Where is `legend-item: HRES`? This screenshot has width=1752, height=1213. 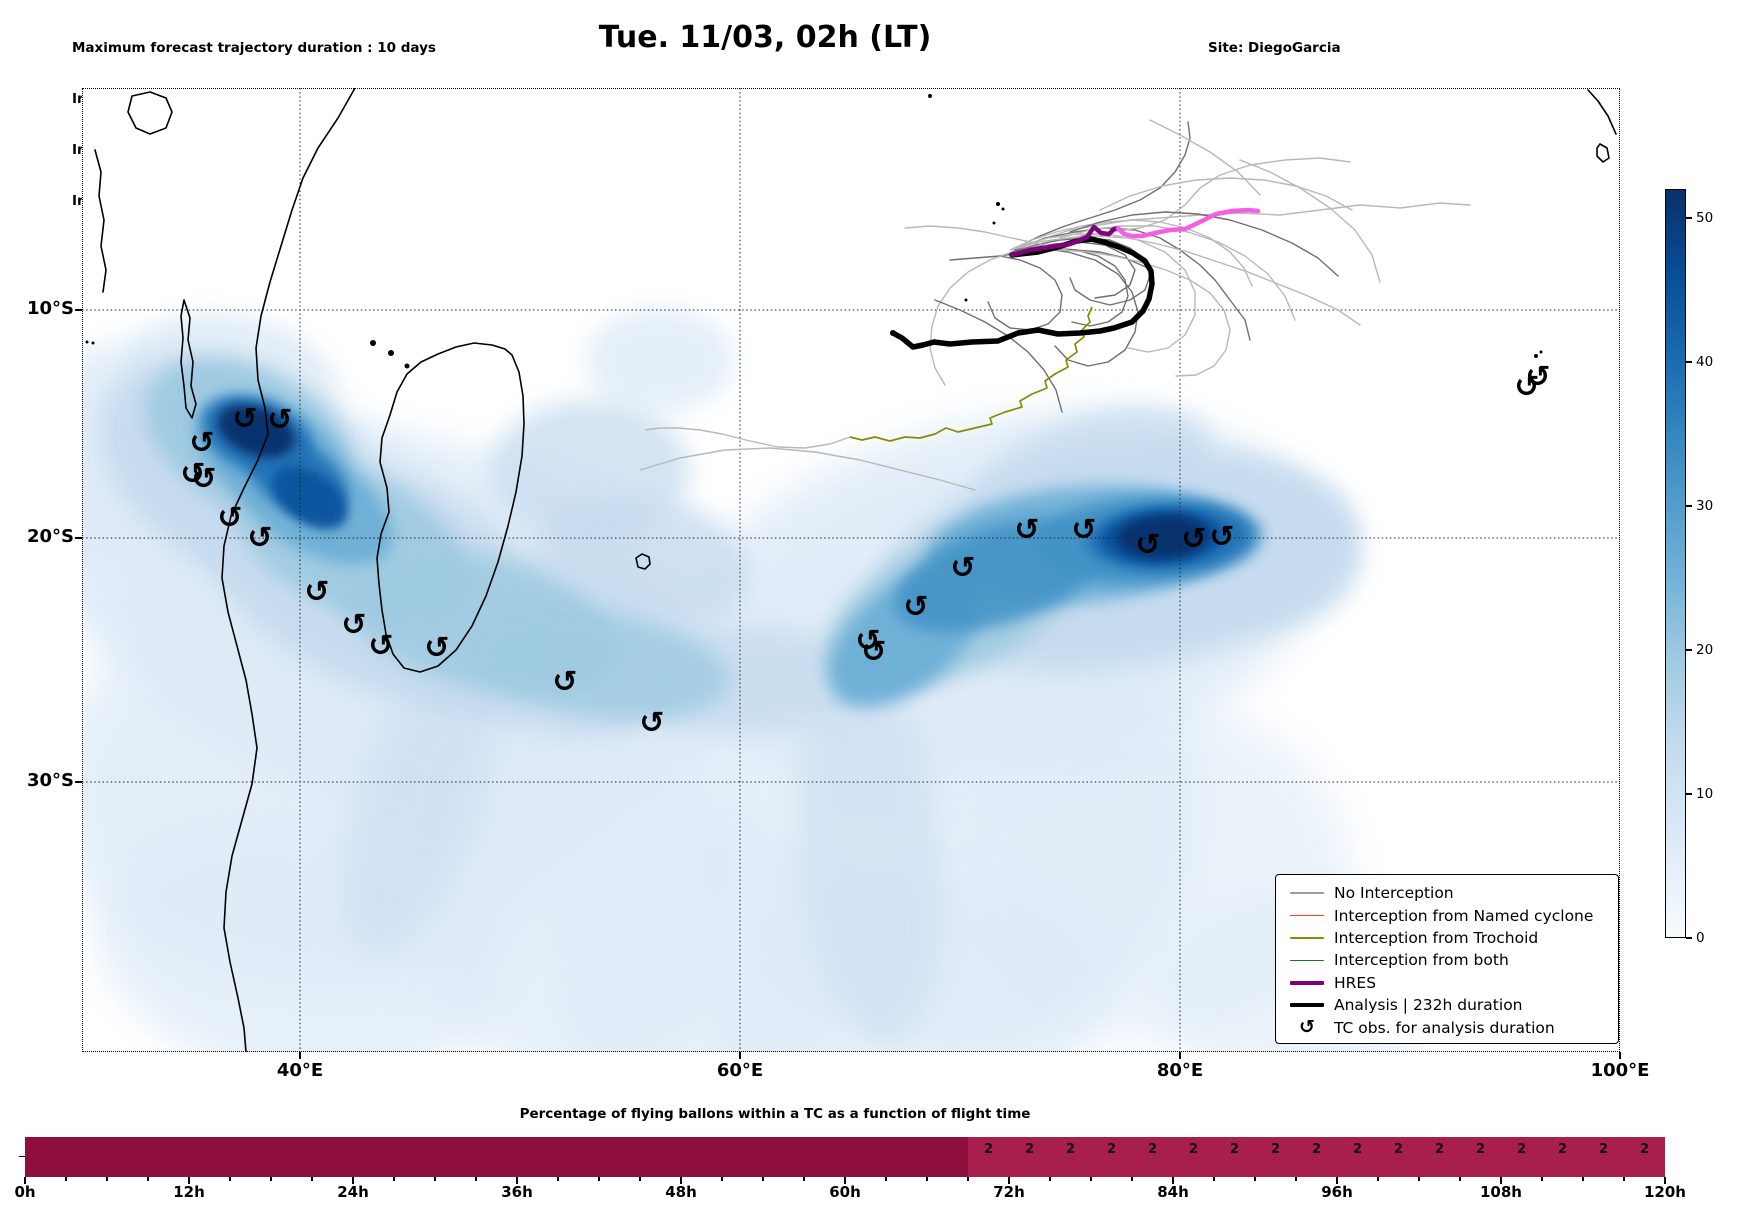
legend-item: HRES is located at coordinates (1447, 983).